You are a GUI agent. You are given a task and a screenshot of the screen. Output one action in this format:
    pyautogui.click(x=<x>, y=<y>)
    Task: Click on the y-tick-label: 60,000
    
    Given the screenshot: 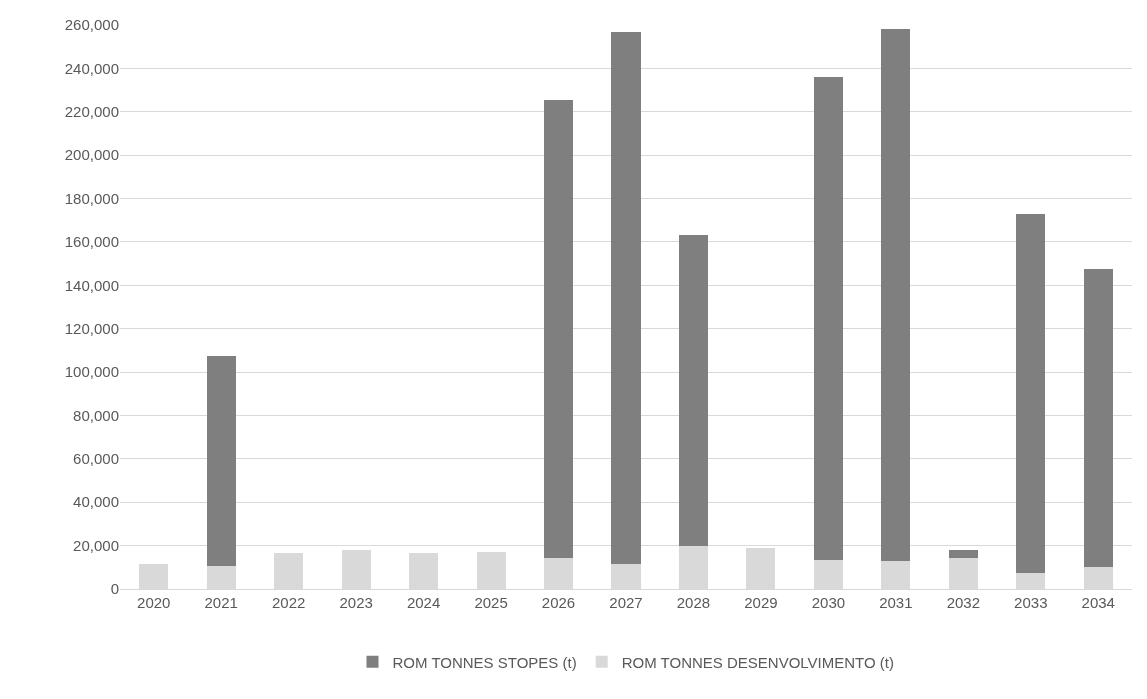 What is the action you would take?
    pyautogui.click(x=96, y=459)
    